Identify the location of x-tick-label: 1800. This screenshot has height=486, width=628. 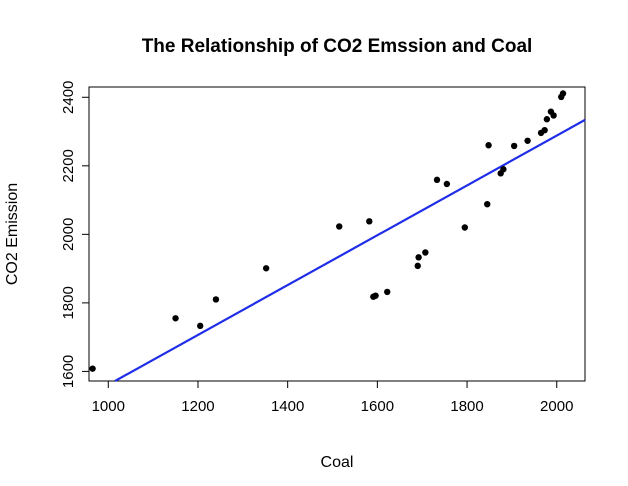
(466, 406).